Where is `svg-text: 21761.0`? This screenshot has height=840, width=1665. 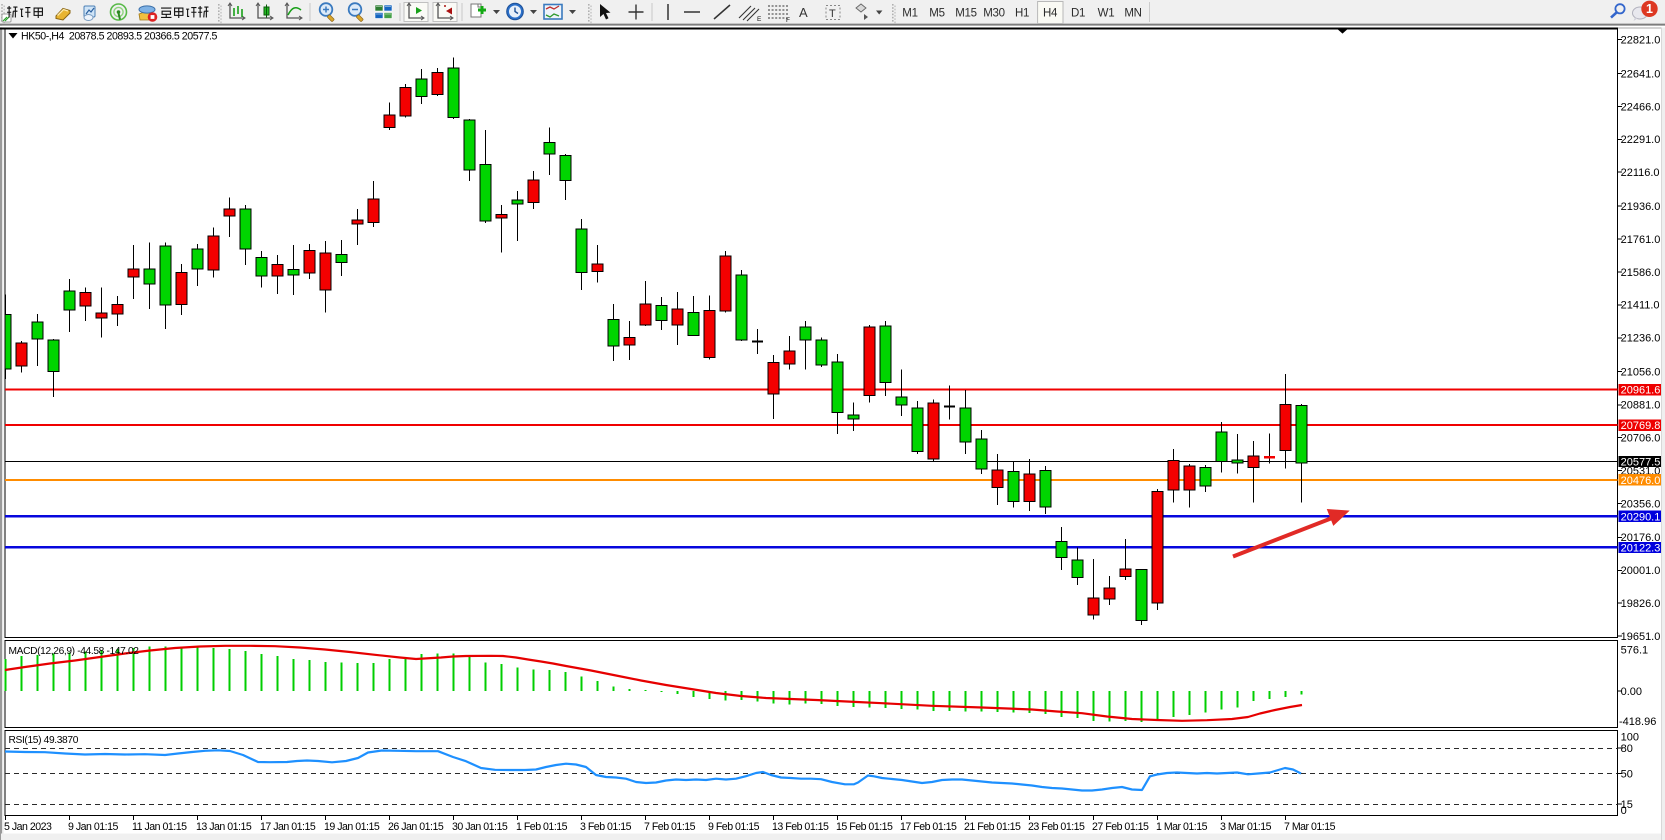
svg-text: 21761.0 is located at coordinates (1641, 240).